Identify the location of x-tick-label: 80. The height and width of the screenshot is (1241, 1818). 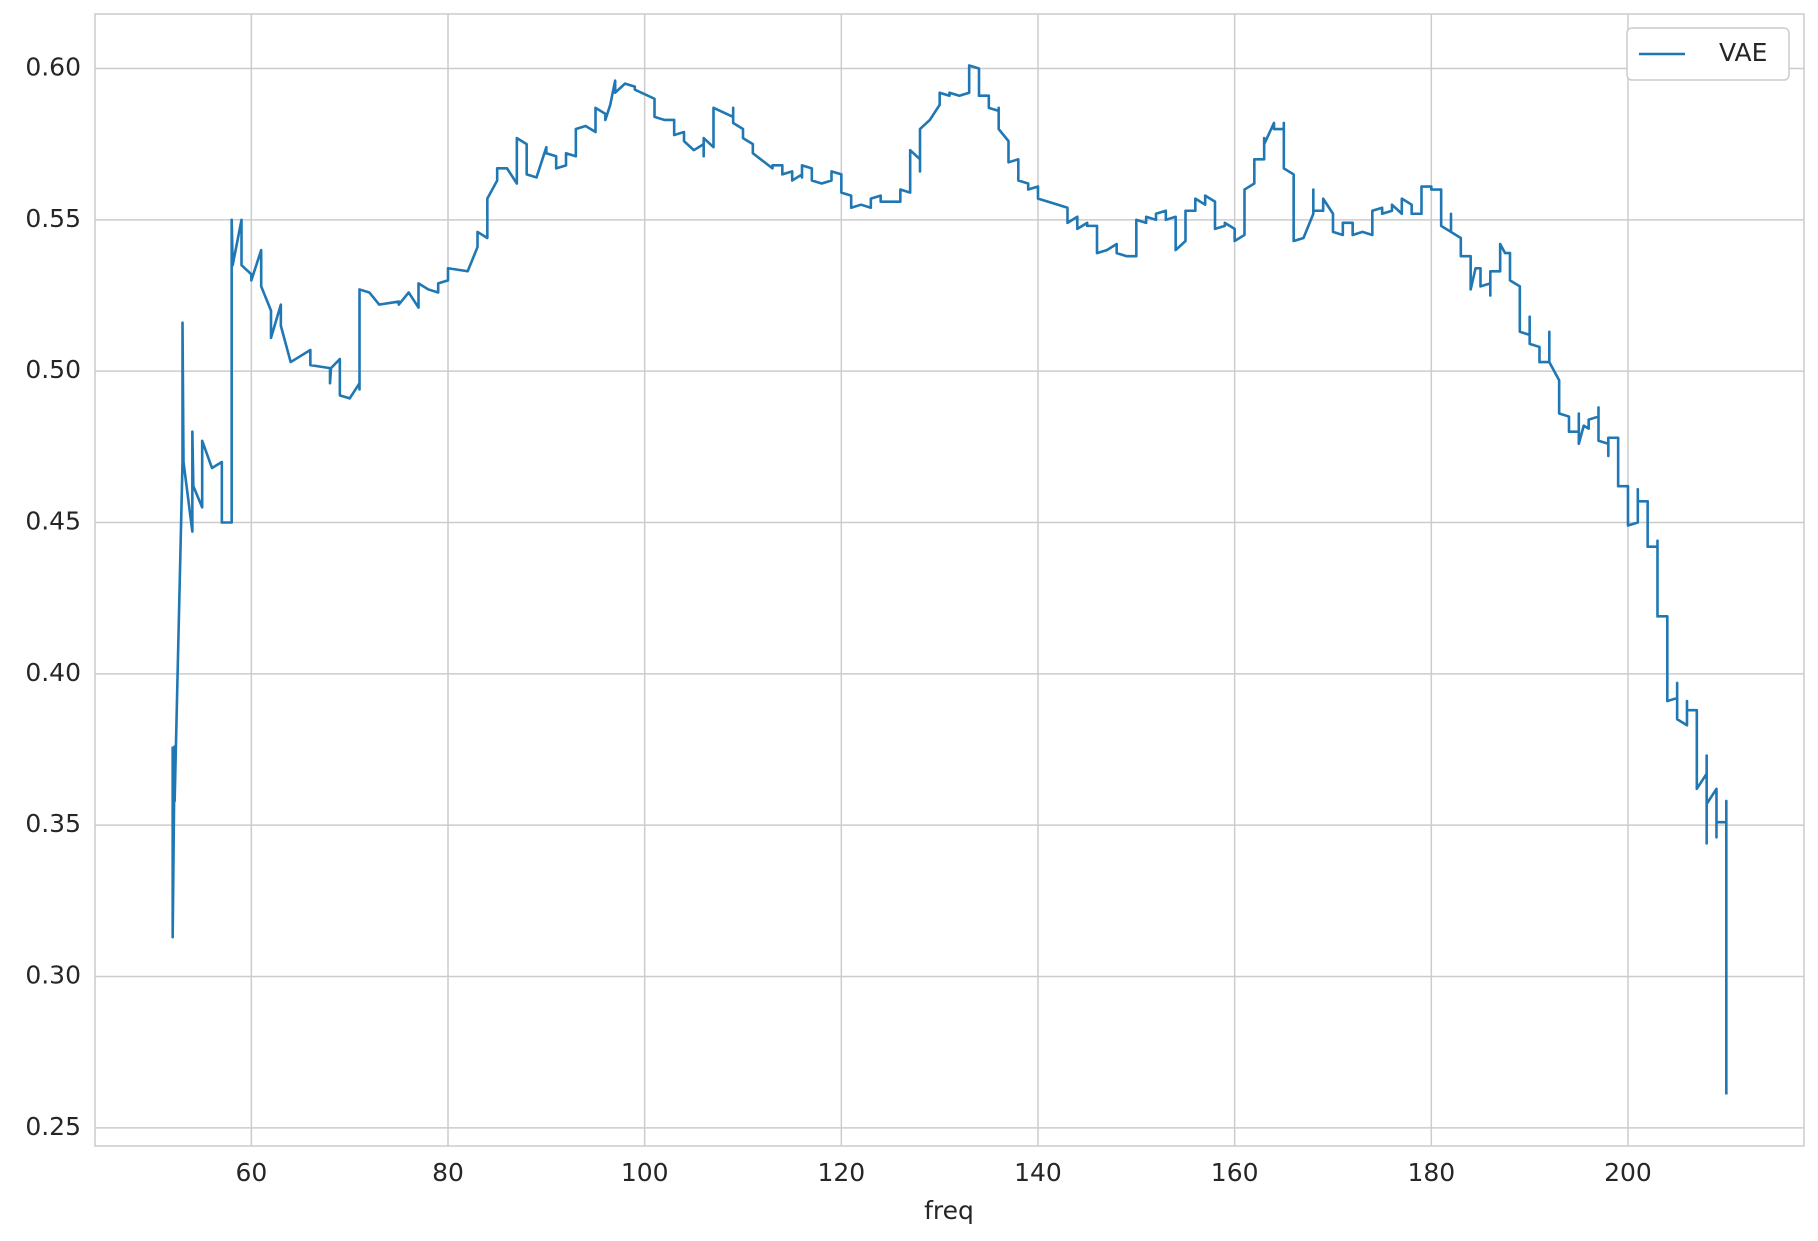
(448, 1172).